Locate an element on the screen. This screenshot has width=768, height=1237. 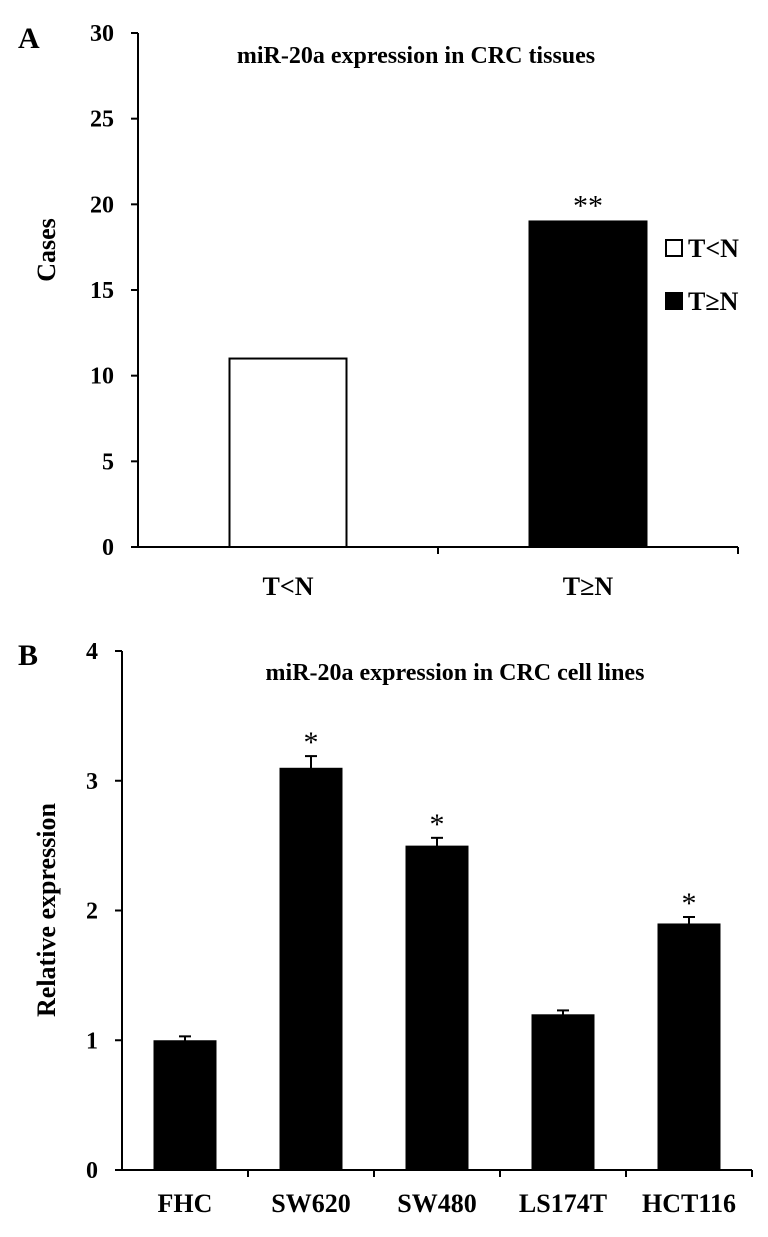
panel-a-letter: A is located at coordinates (29, 38).